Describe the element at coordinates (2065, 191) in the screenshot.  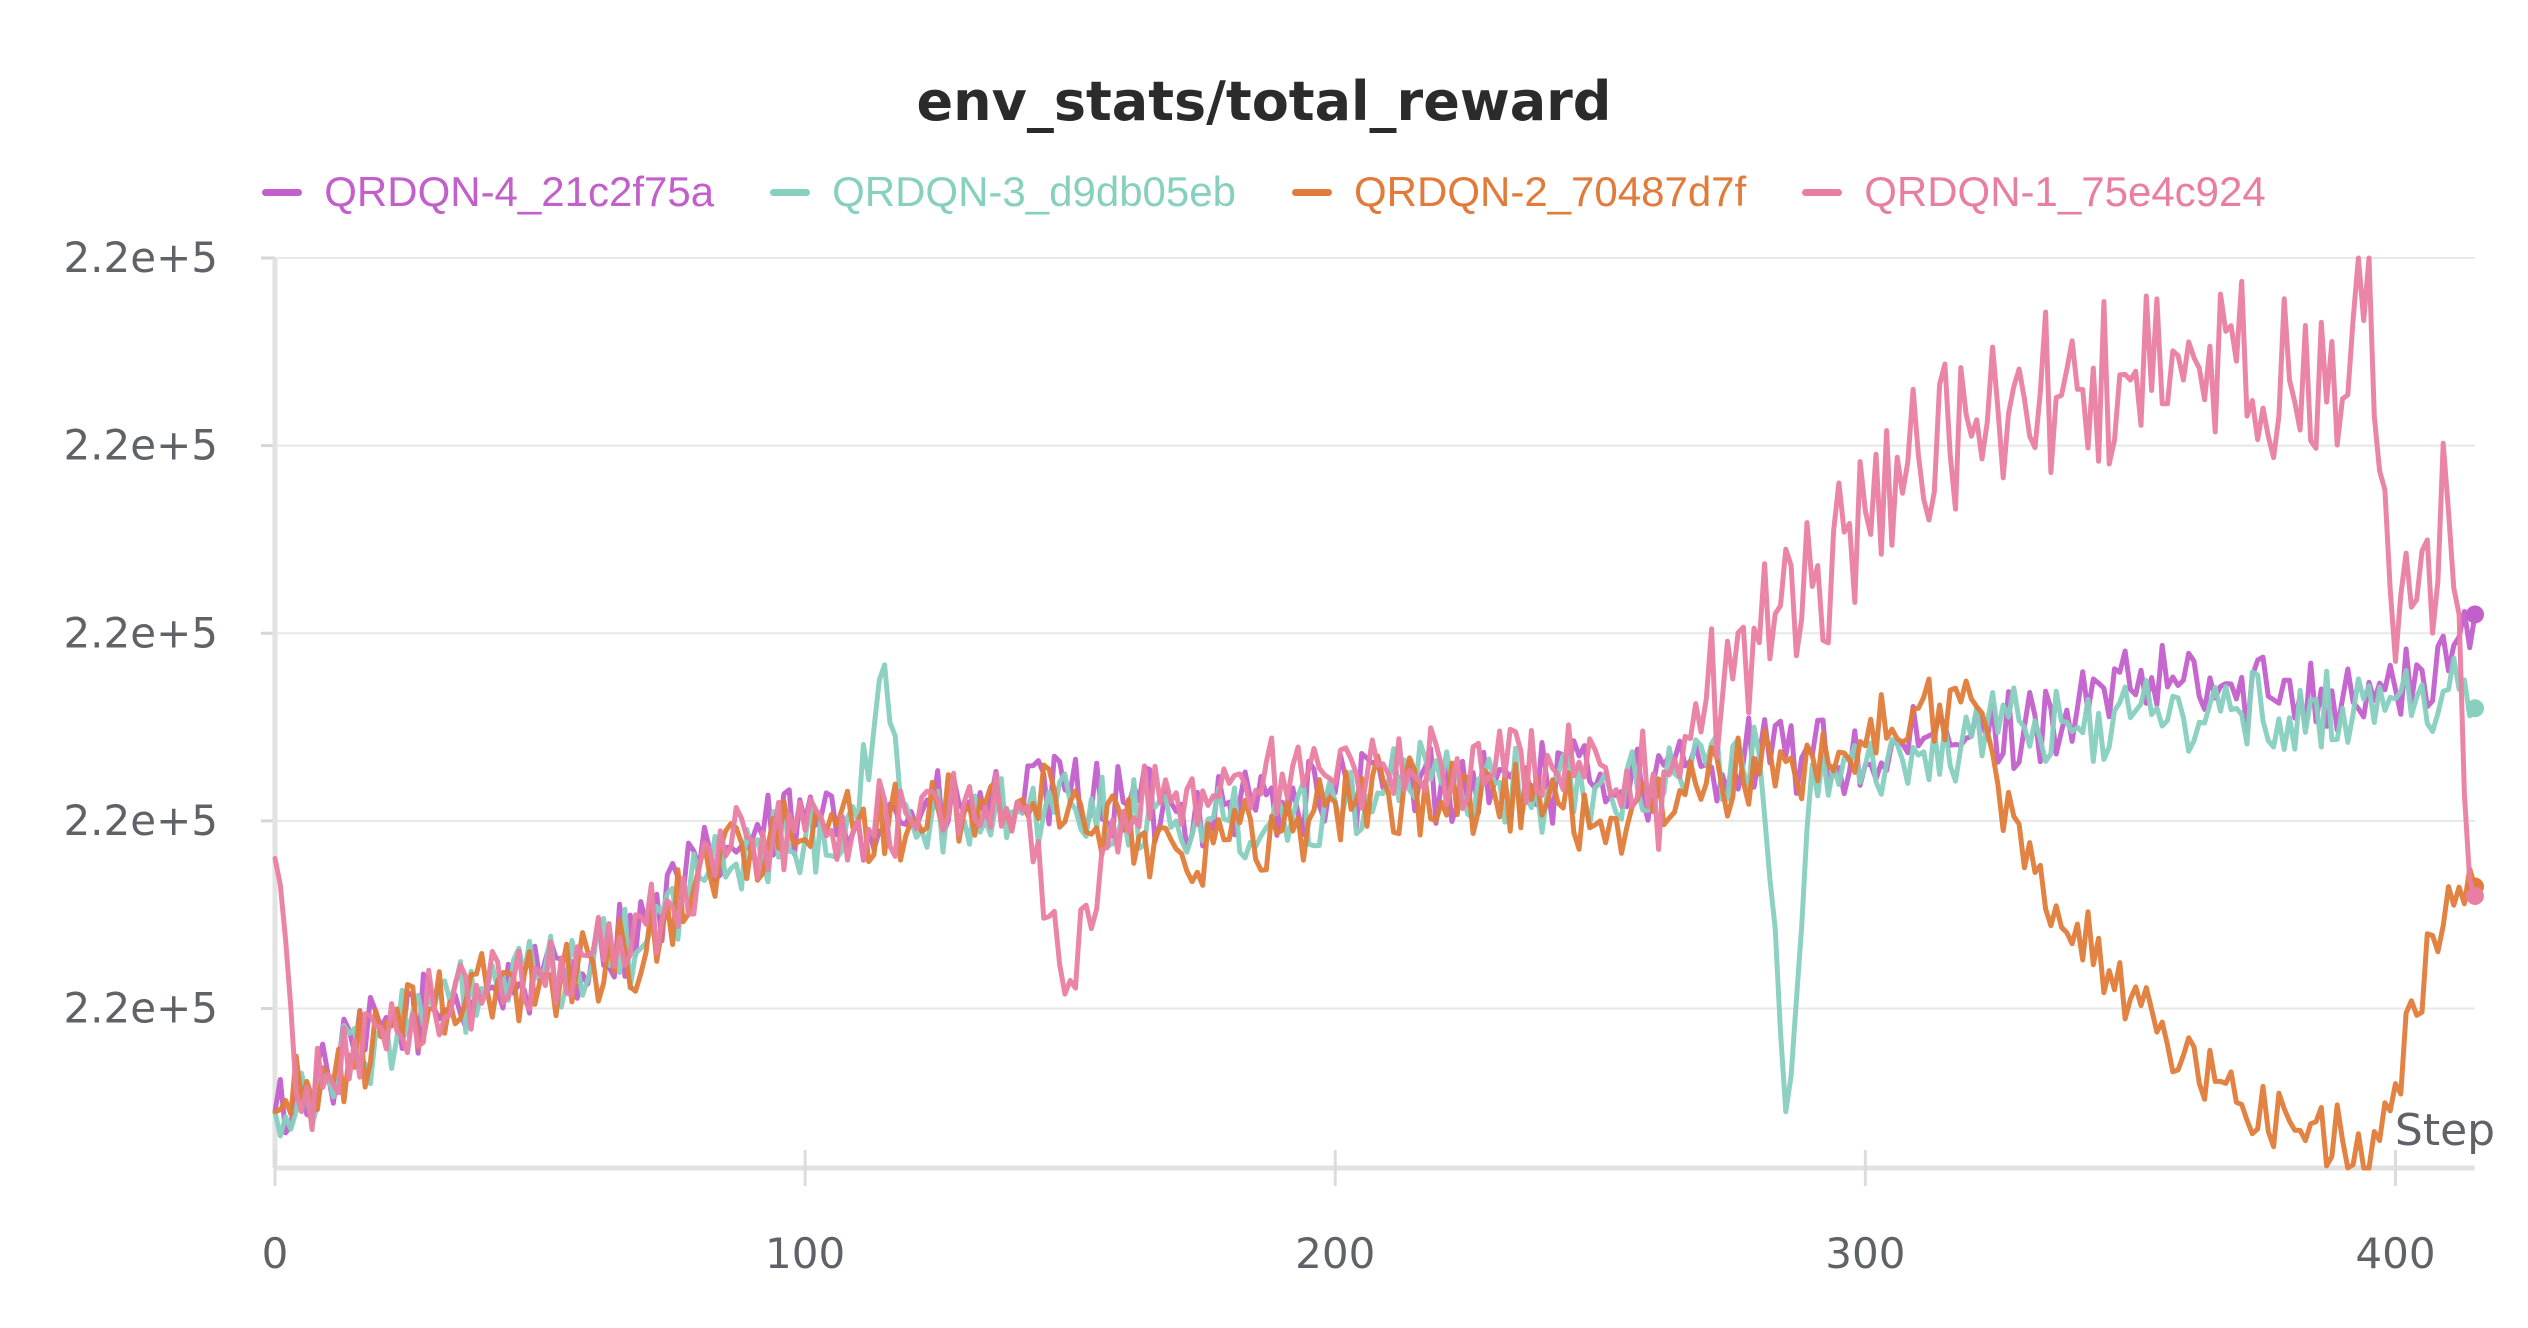
I see `legend-label: QRDQN-1_75e4c924` at that location.